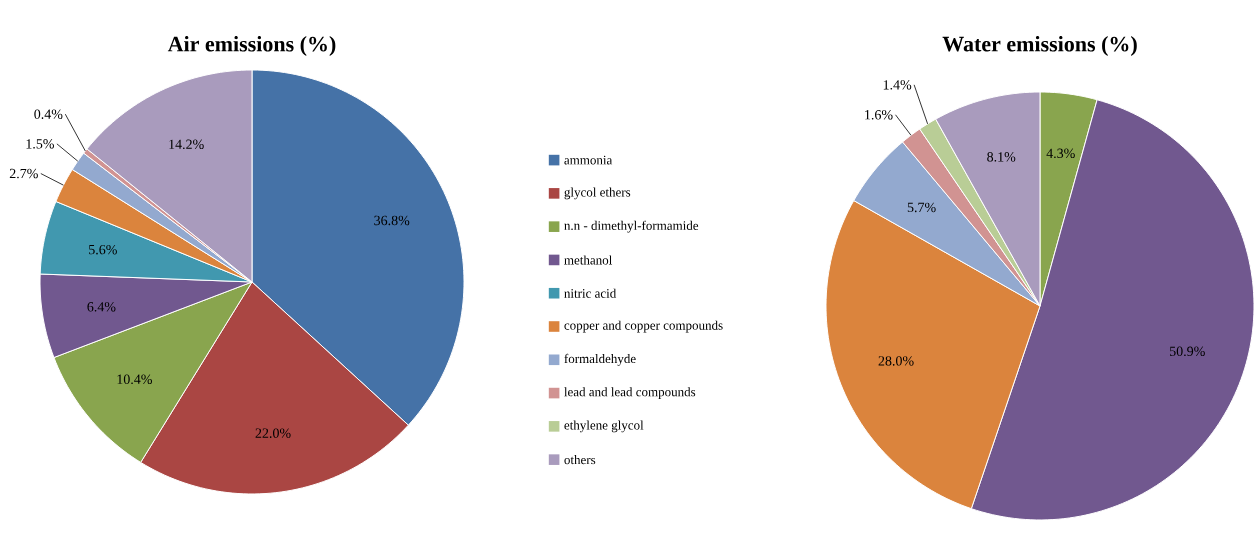  What do you see at coordinates (40, 144) in the screenshot?
I see `data-label: 1.5%` at bounding box center [40, 144].